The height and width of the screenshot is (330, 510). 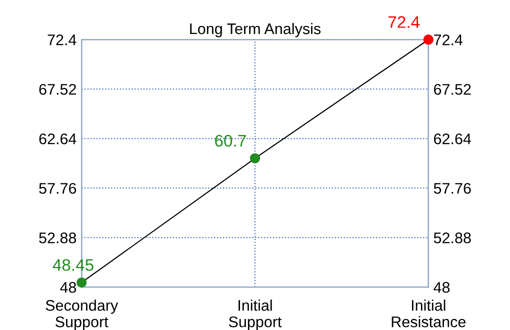 What do you see at coordinates (448, 40) in the screenshot?
I see `y2-tick-label: 72.4` at bounding box center [448, 40].